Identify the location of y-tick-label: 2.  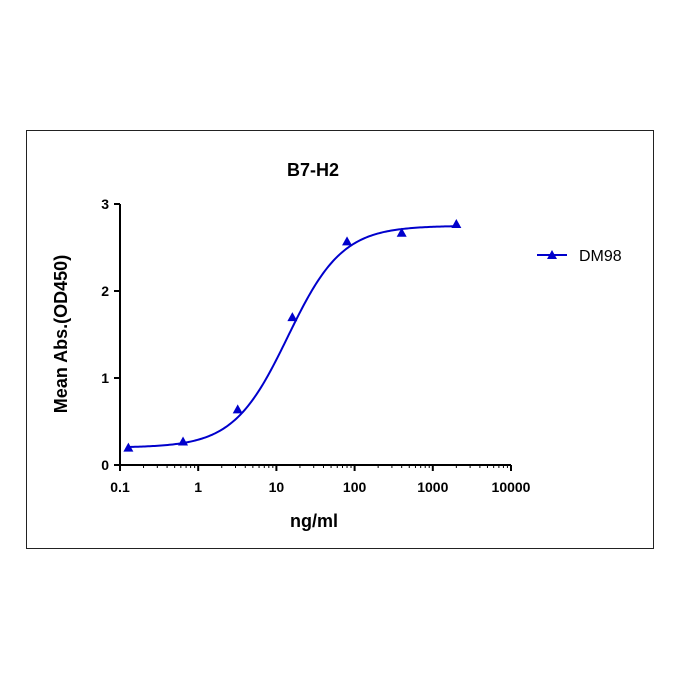
(105, 291).